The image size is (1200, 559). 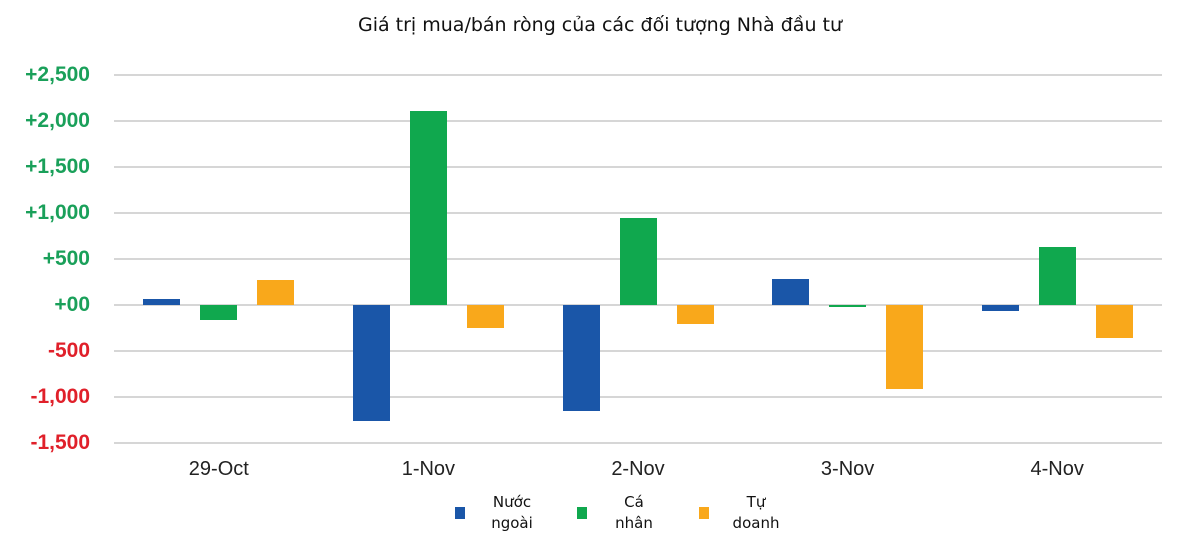 I want to click on legend-swatch-orange, so click(x=704, y=513).